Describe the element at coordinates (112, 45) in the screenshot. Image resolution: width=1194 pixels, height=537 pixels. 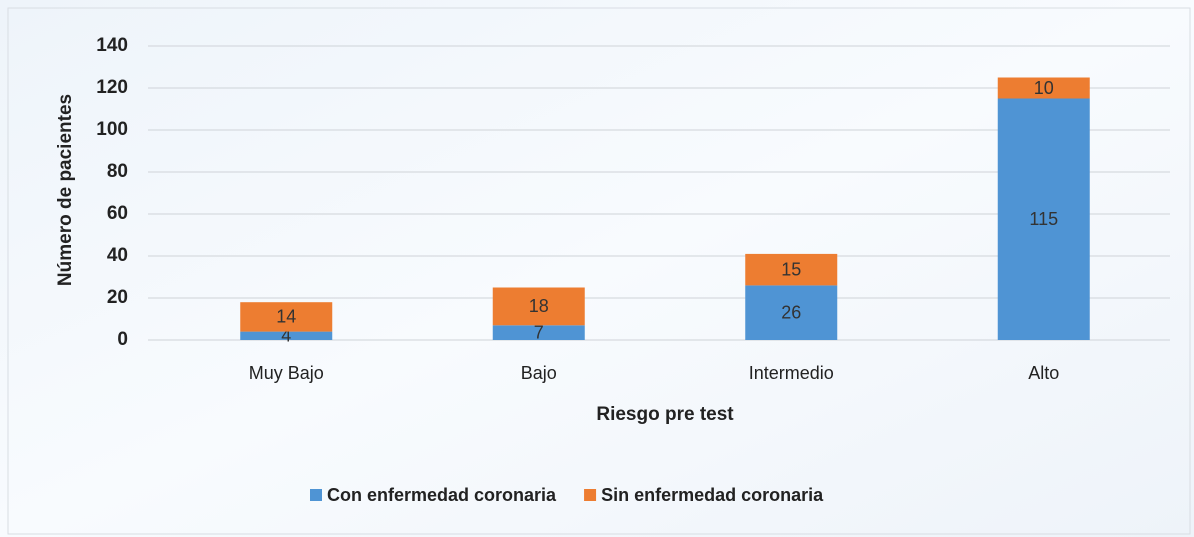
I see `y-tick-label: 140` at that location.